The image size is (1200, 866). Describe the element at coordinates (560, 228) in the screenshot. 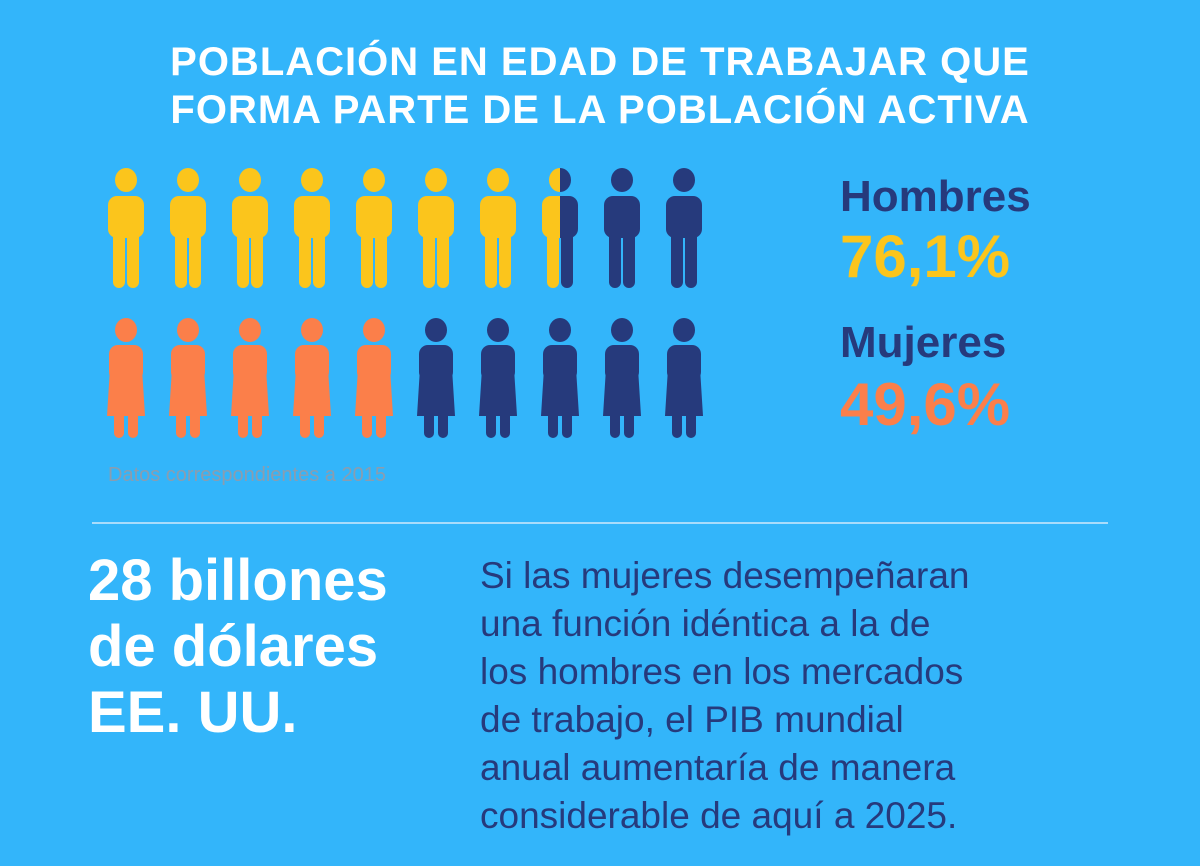

I see `man-icon-half` at that location.